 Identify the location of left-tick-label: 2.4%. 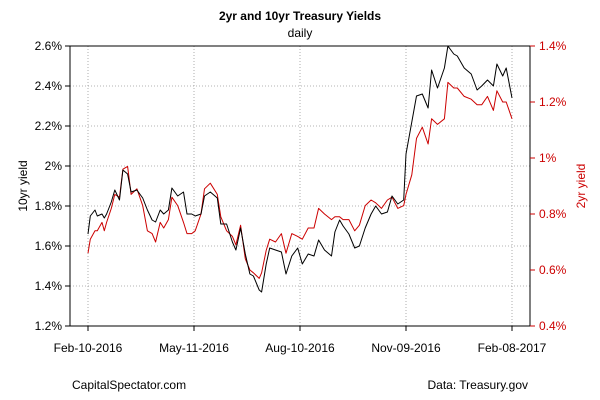
(49, 86).